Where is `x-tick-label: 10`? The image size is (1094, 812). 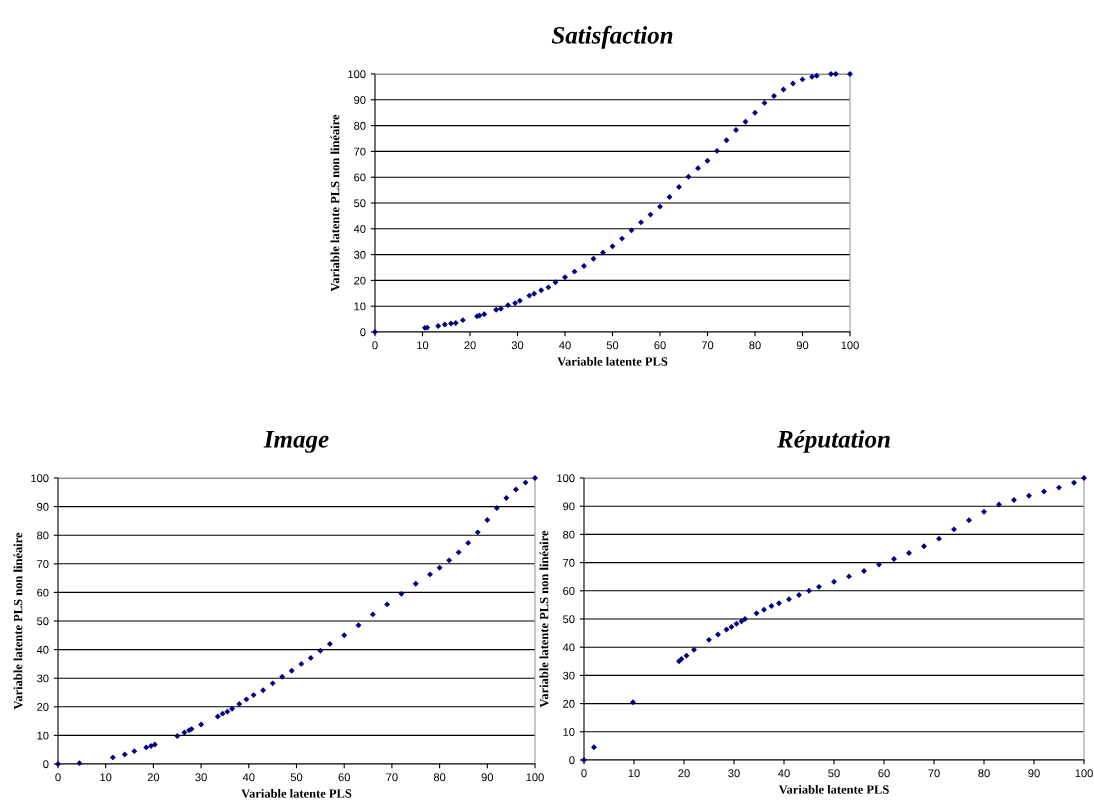 x-tick-label: 10 is located at coordinates (106, 777).